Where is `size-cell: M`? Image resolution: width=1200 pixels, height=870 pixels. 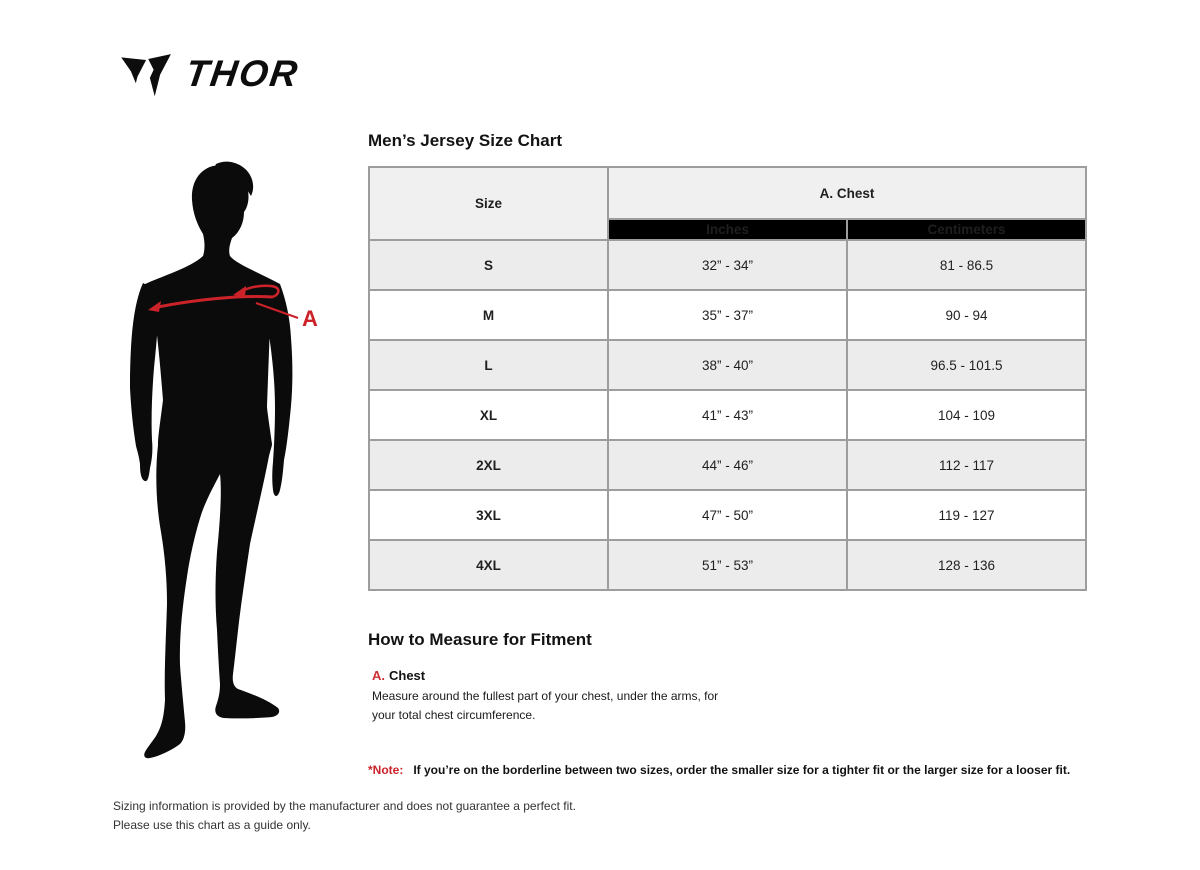 size-cell: M is located at coordinates (488, 315).